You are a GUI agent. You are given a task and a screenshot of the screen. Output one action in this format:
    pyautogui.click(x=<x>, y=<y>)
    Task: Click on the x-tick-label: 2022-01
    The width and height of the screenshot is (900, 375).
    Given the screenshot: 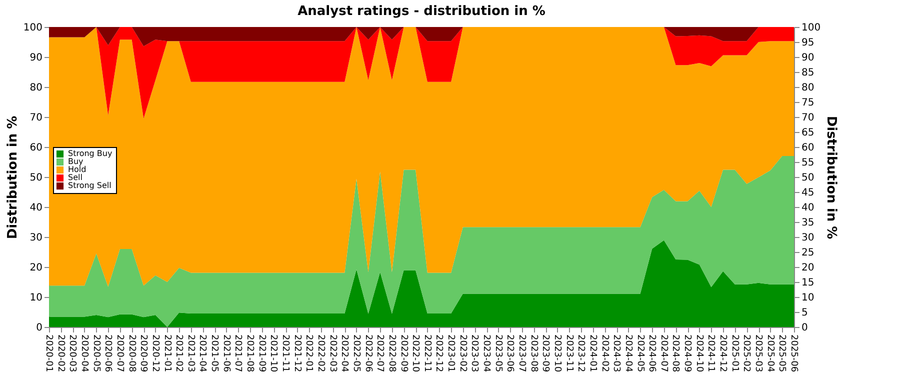 What is the action you would take?
    pyautogui.click(x=309, y=353)
    